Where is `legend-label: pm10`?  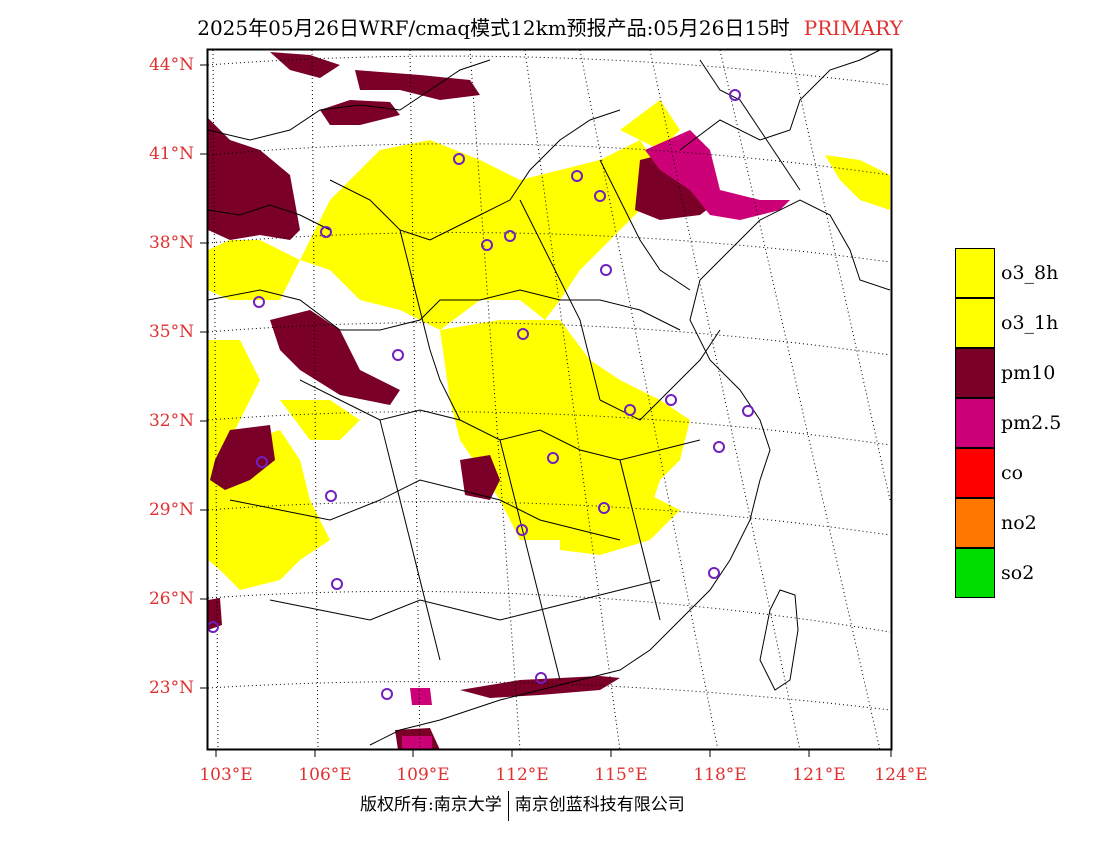 legend-label: pm10 is located at coordinates (1028, 373).